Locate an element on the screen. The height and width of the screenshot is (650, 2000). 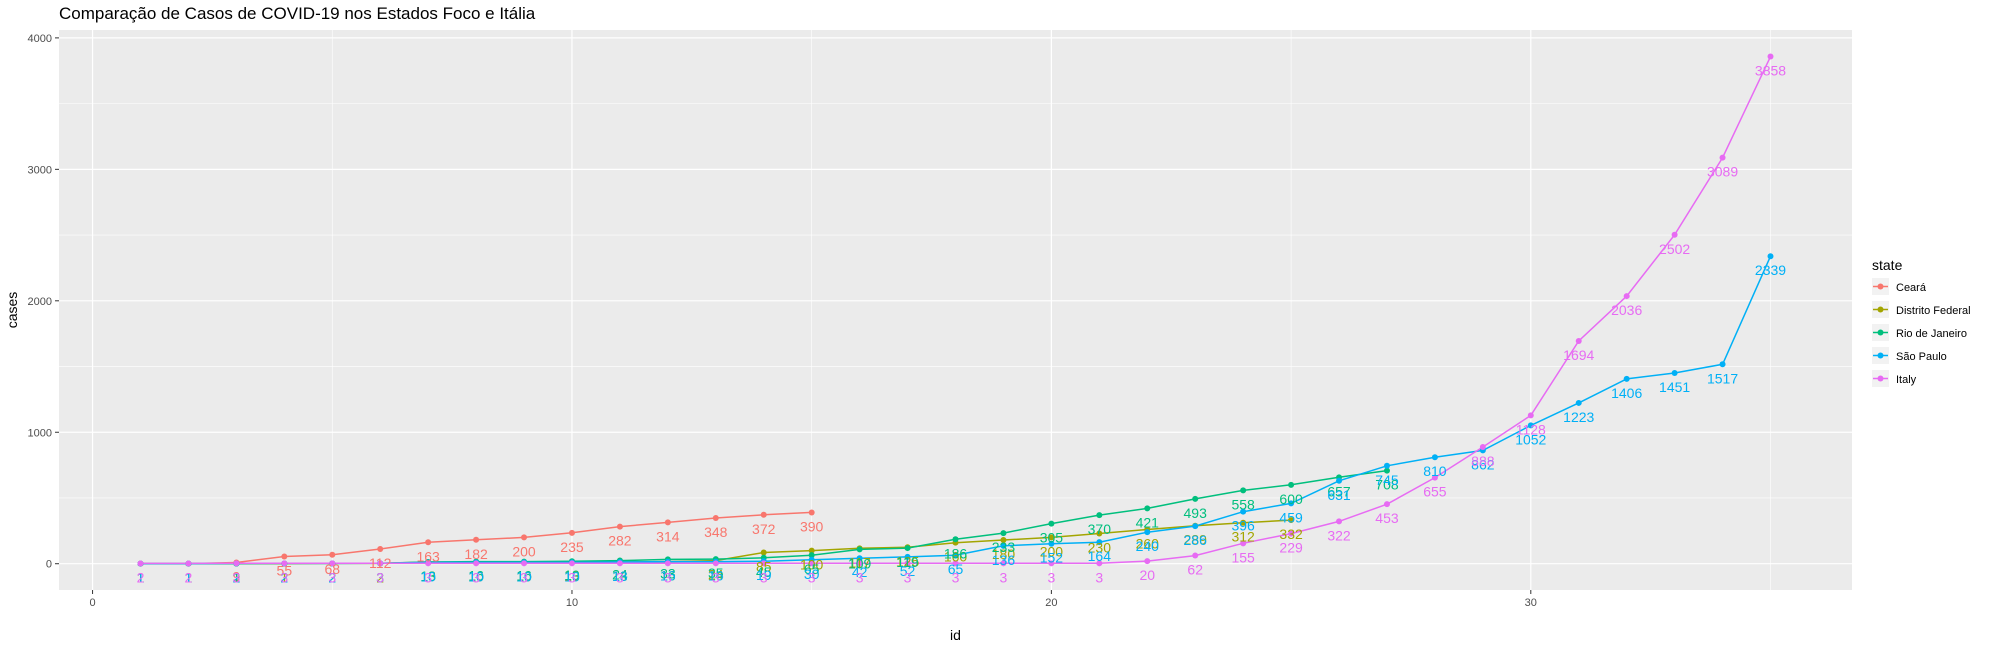
data-label: 2036 is located at coordinates (1626, 310).